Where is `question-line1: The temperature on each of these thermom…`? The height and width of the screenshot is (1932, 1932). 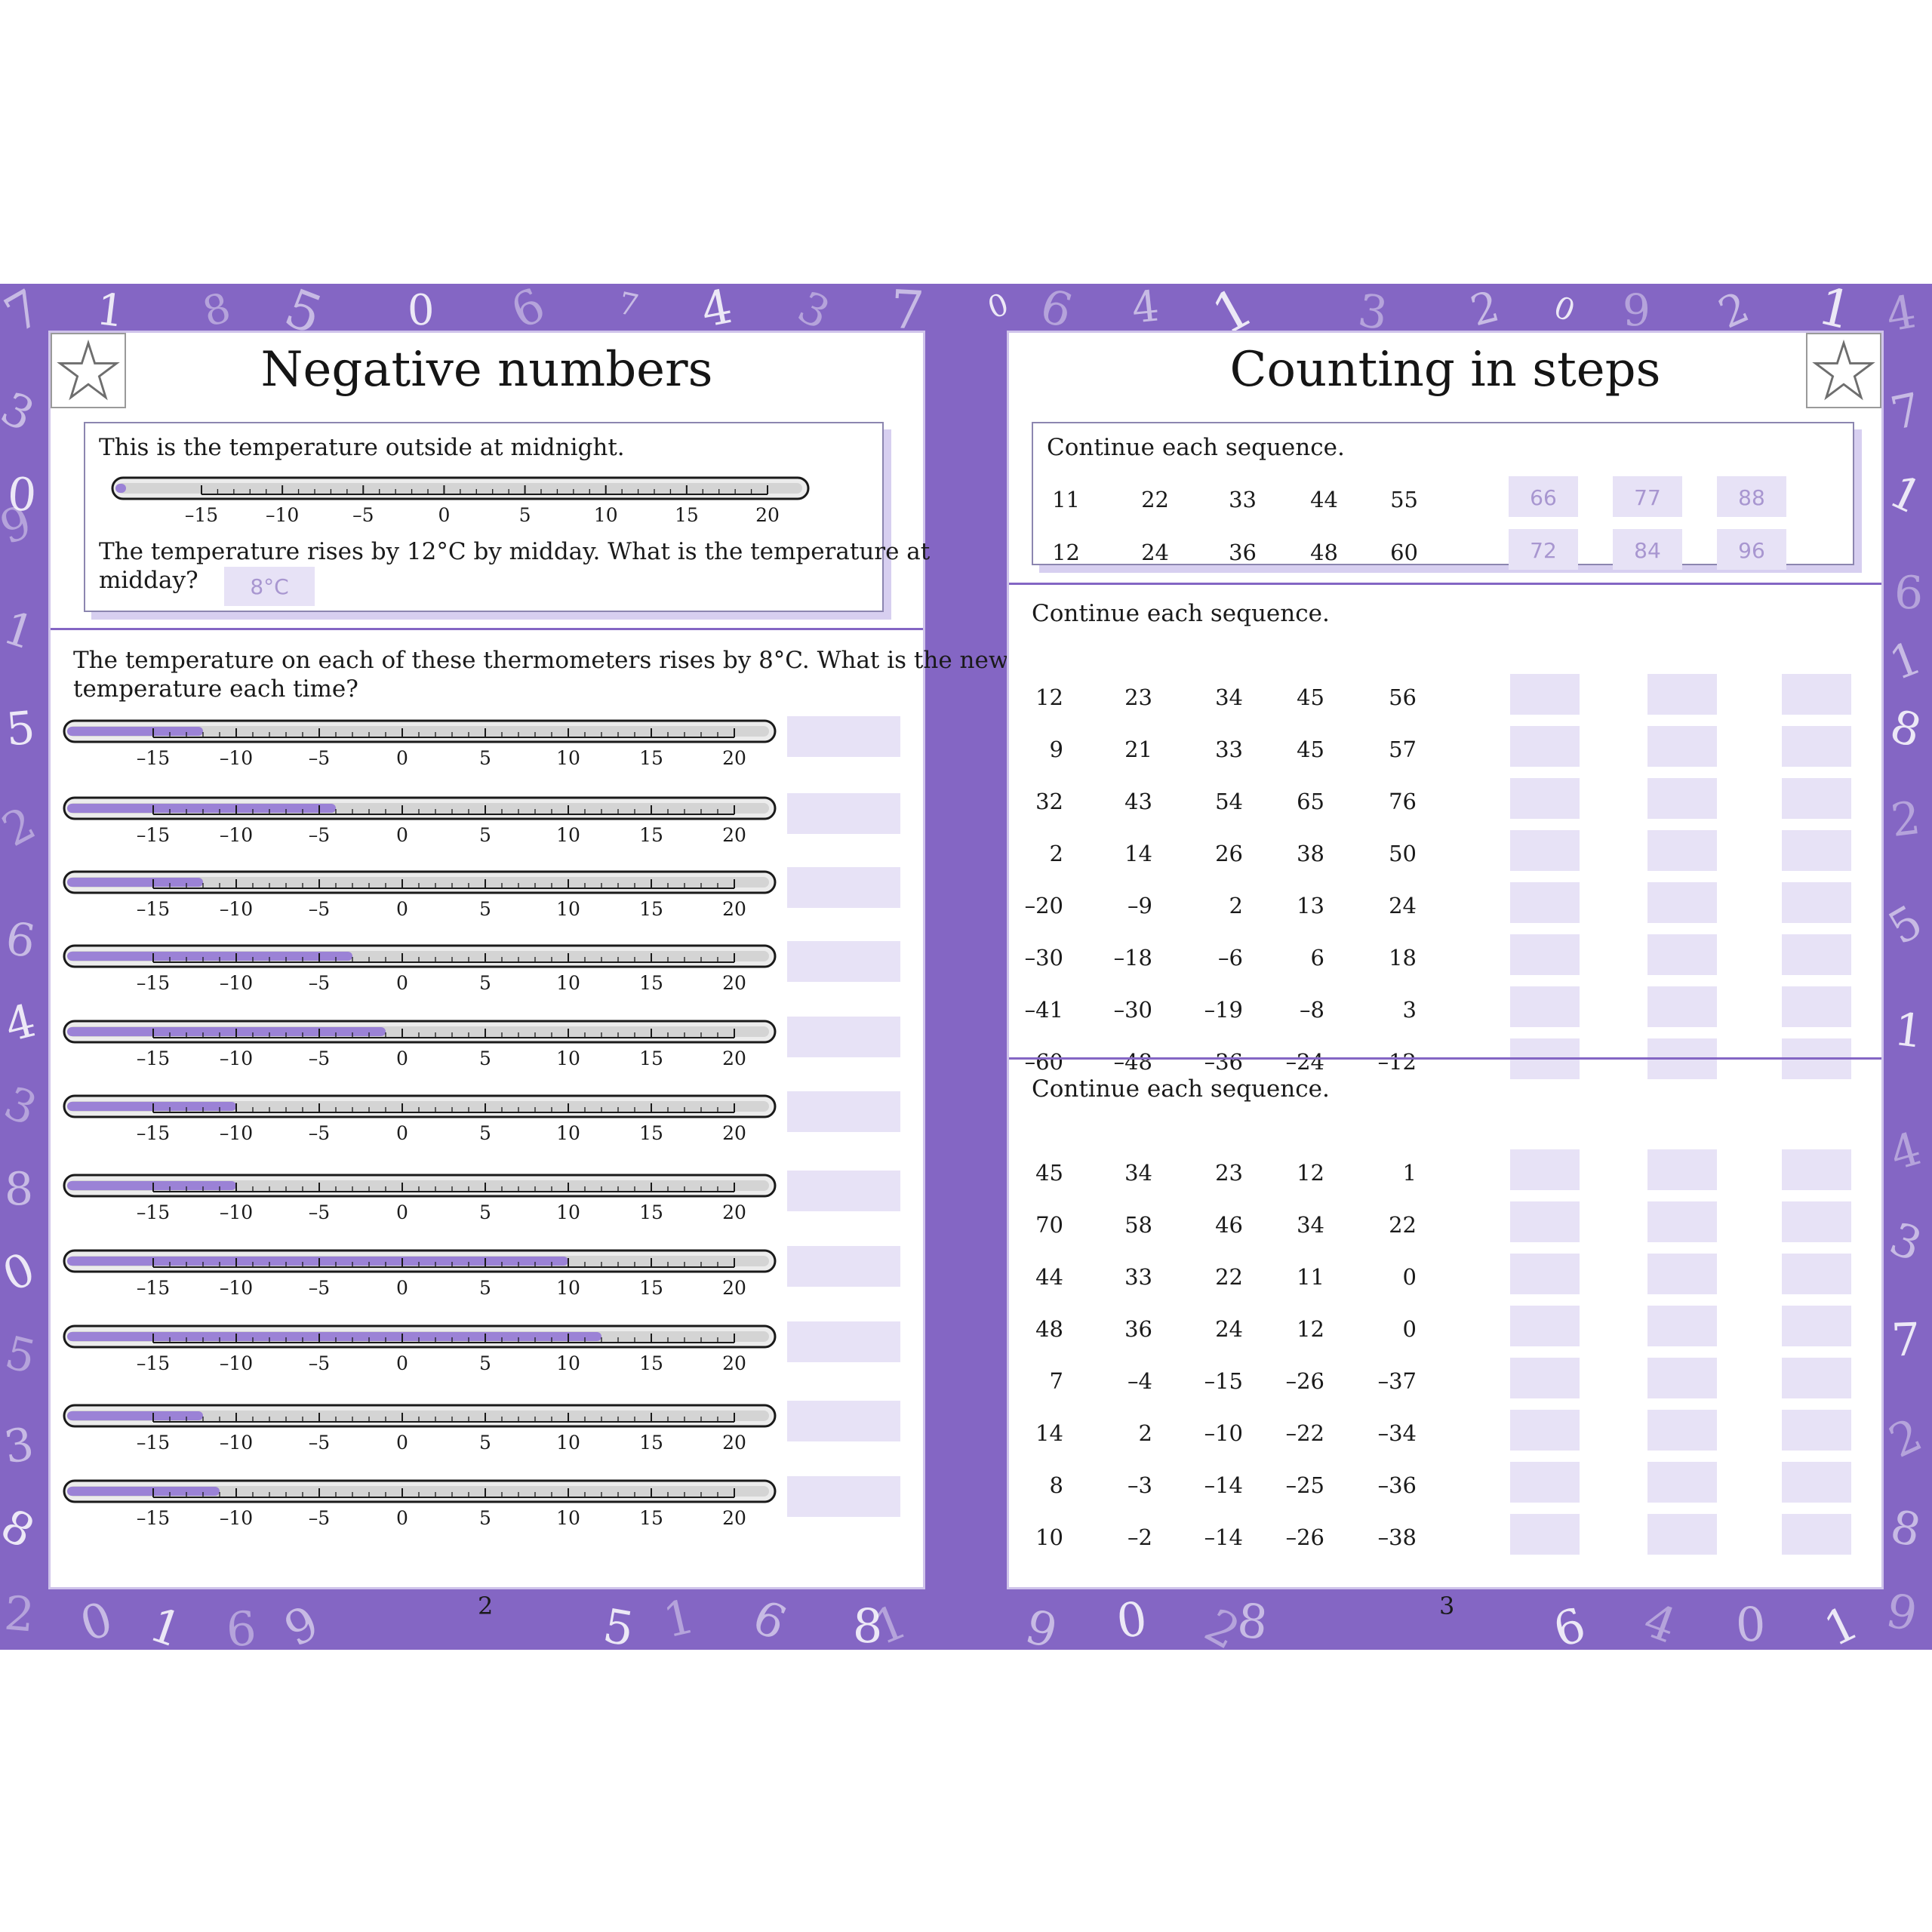
question-line1: The temperature on each of these thermom… is located at coordinates (541, 660).